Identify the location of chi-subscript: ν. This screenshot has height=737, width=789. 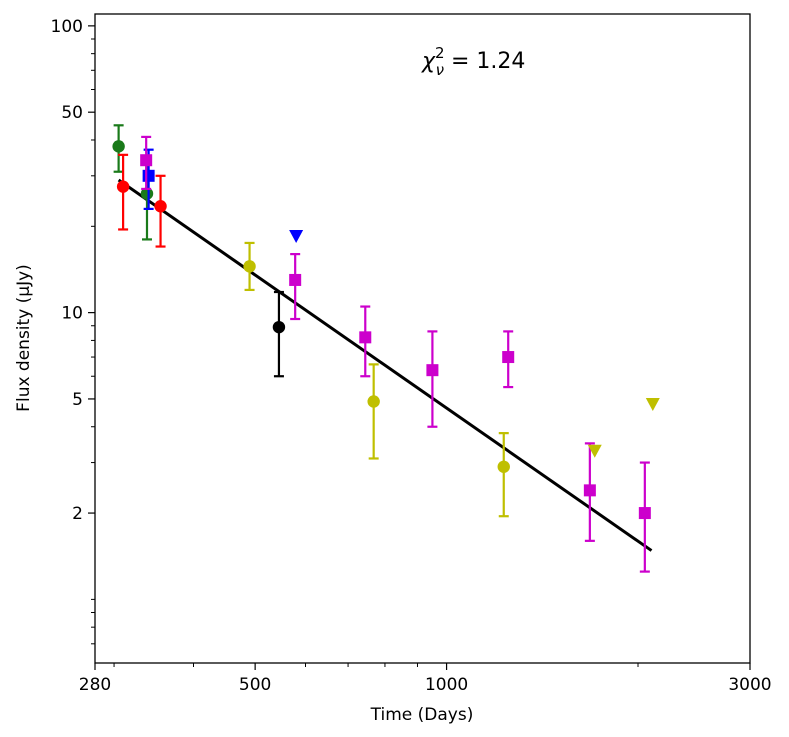
(440, 70).